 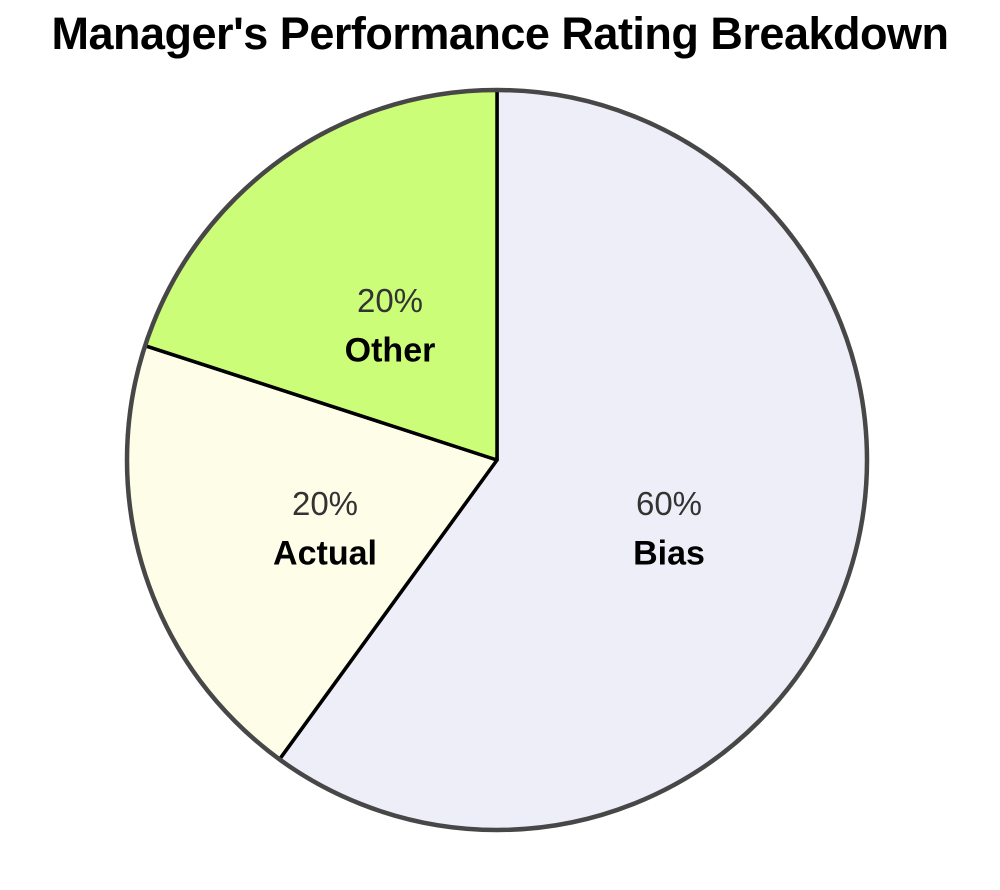 I want to click on chart-title: Manager's Performance Rating Breakdown, so click(x=500, y=33).